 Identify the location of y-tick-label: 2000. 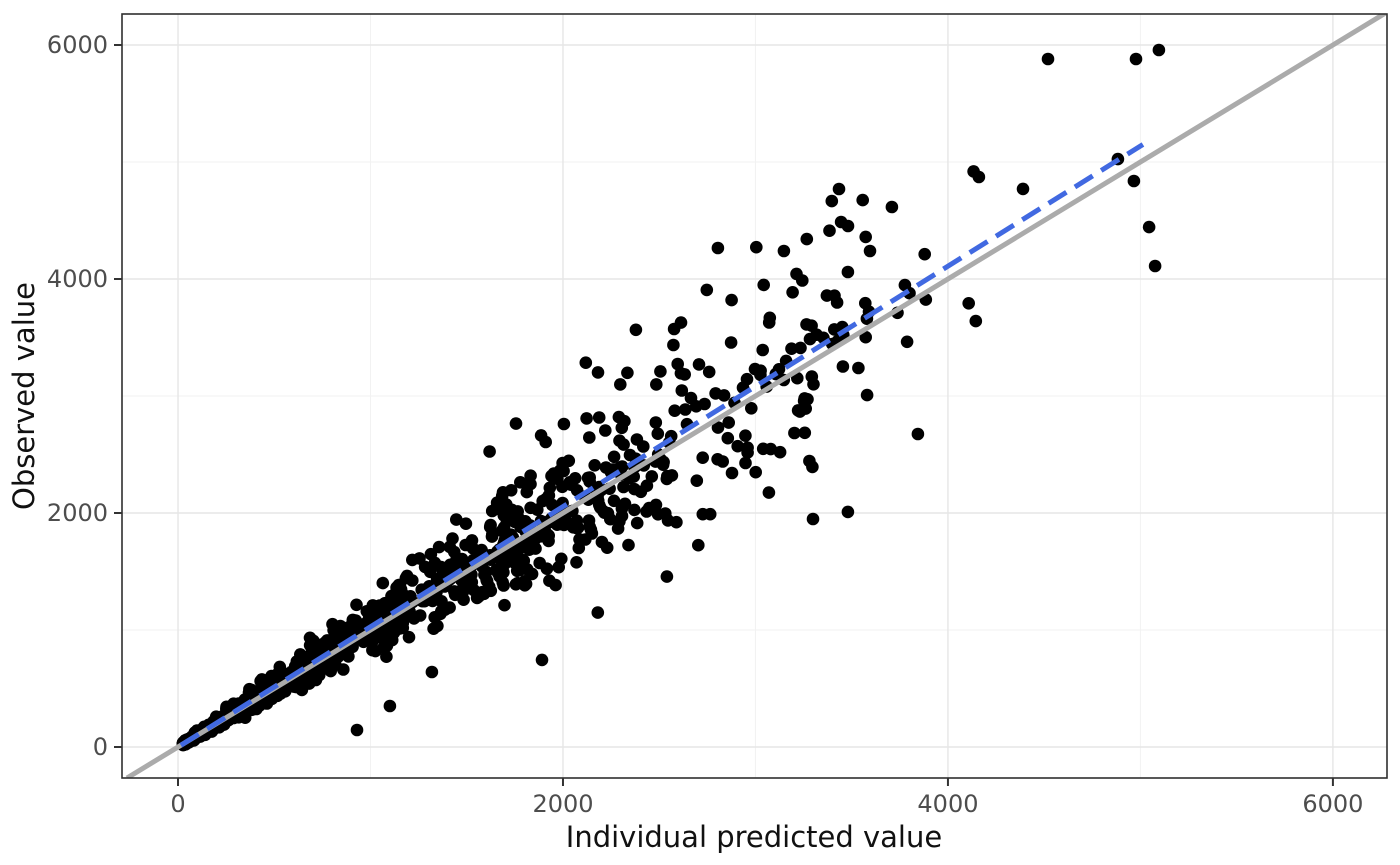
(77, 513).